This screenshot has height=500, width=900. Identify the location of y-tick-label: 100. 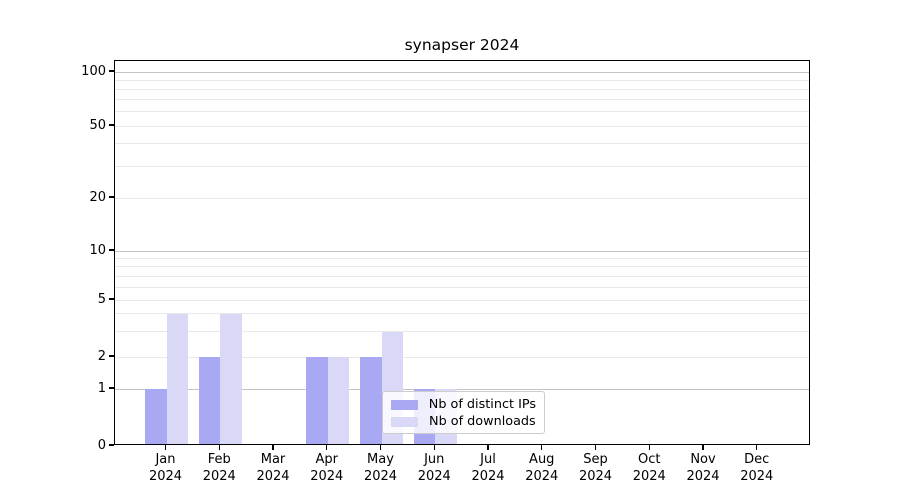
(93, 71).